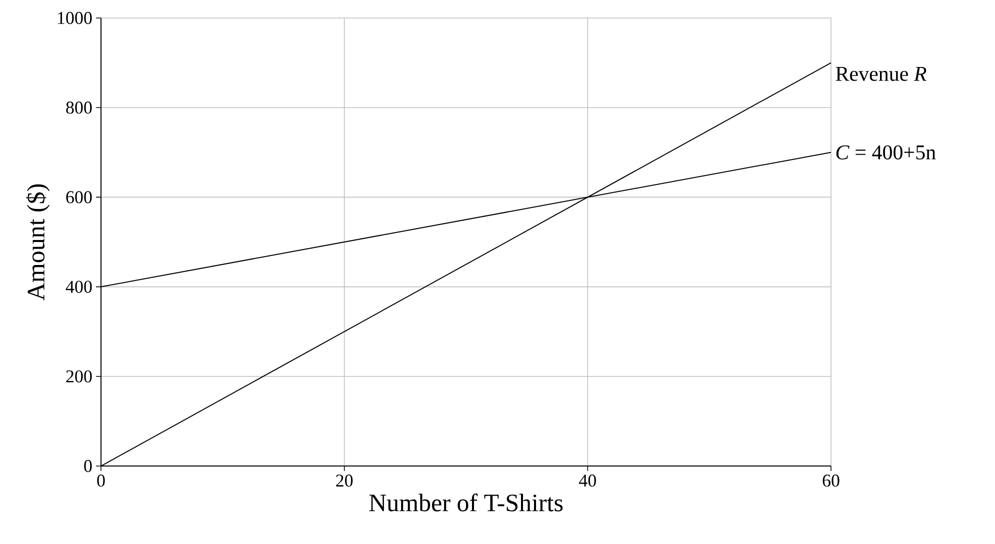 The height and width of the screenshot is (544, 995). I want to click on y-tick-label: 0, so click(88, 466).